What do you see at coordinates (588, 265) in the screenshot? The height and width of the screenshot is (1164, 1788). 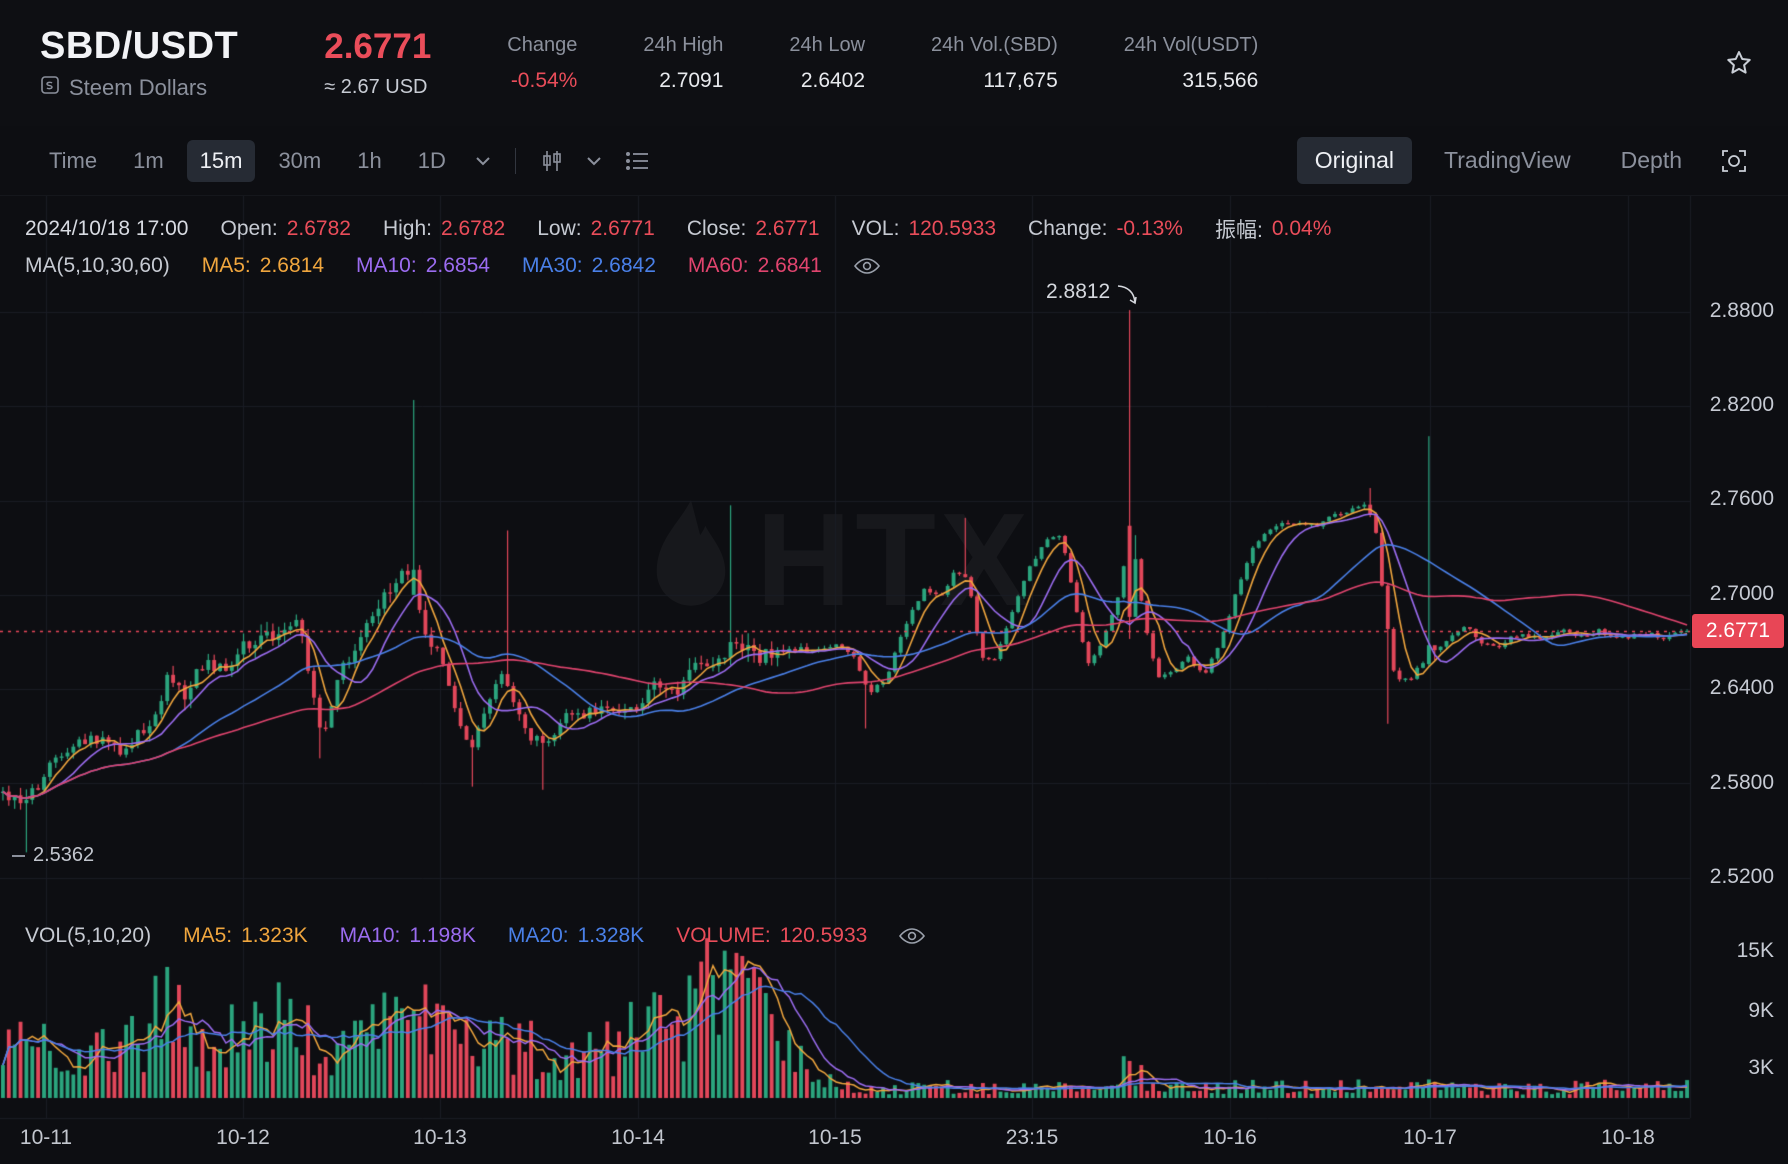 I see `ma30-value: MA30: 2.6842` at bounding box center [588, 265].